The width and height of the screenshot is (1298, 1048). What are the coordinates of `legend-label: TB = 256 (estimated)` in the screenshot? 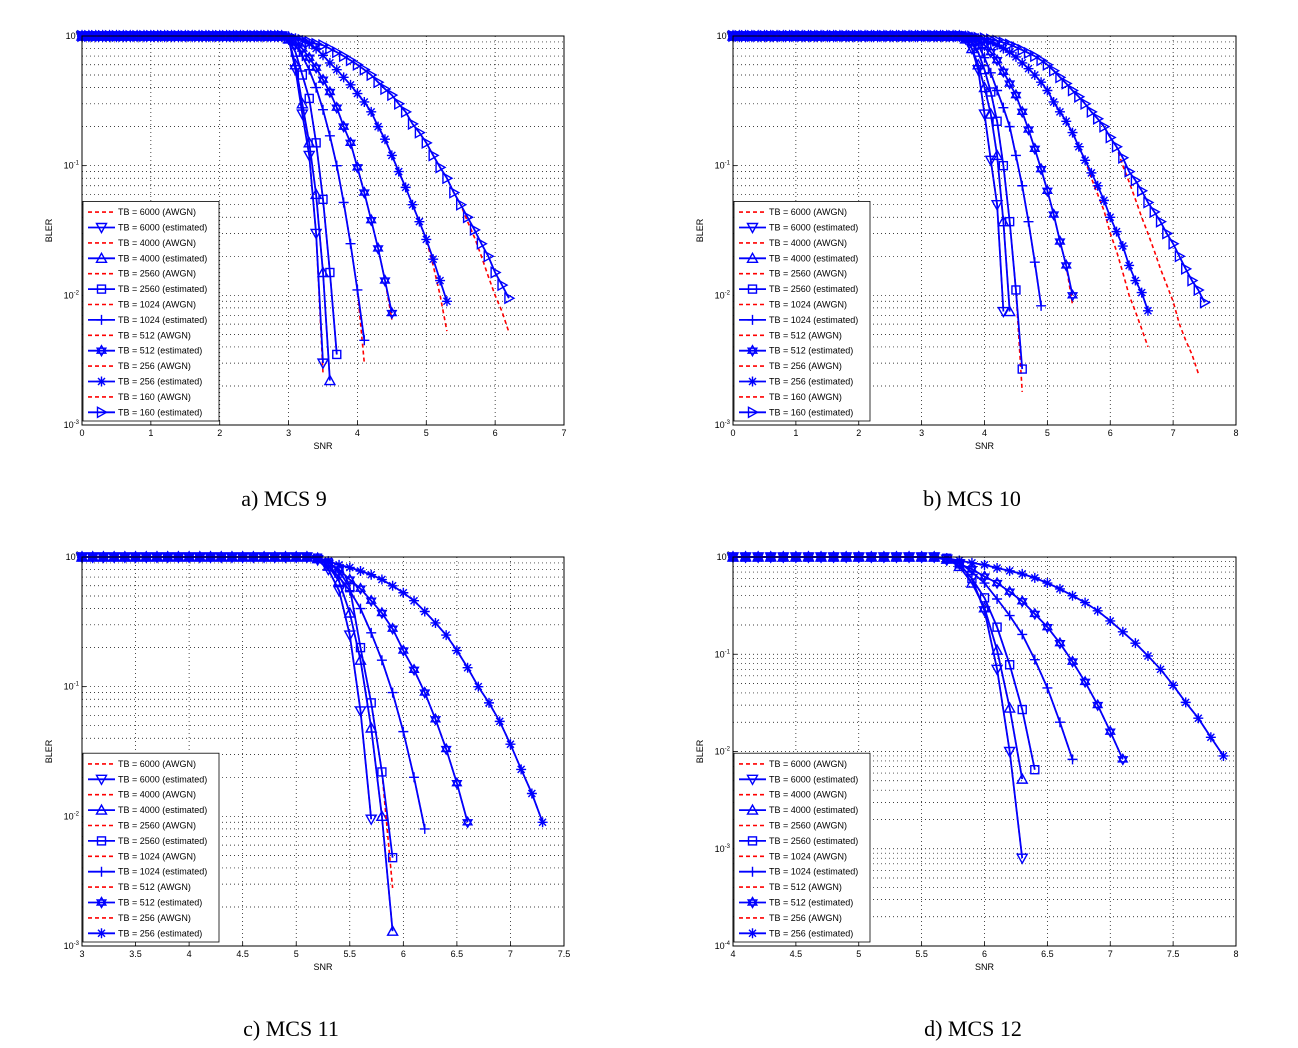 It's located at (811, 382).